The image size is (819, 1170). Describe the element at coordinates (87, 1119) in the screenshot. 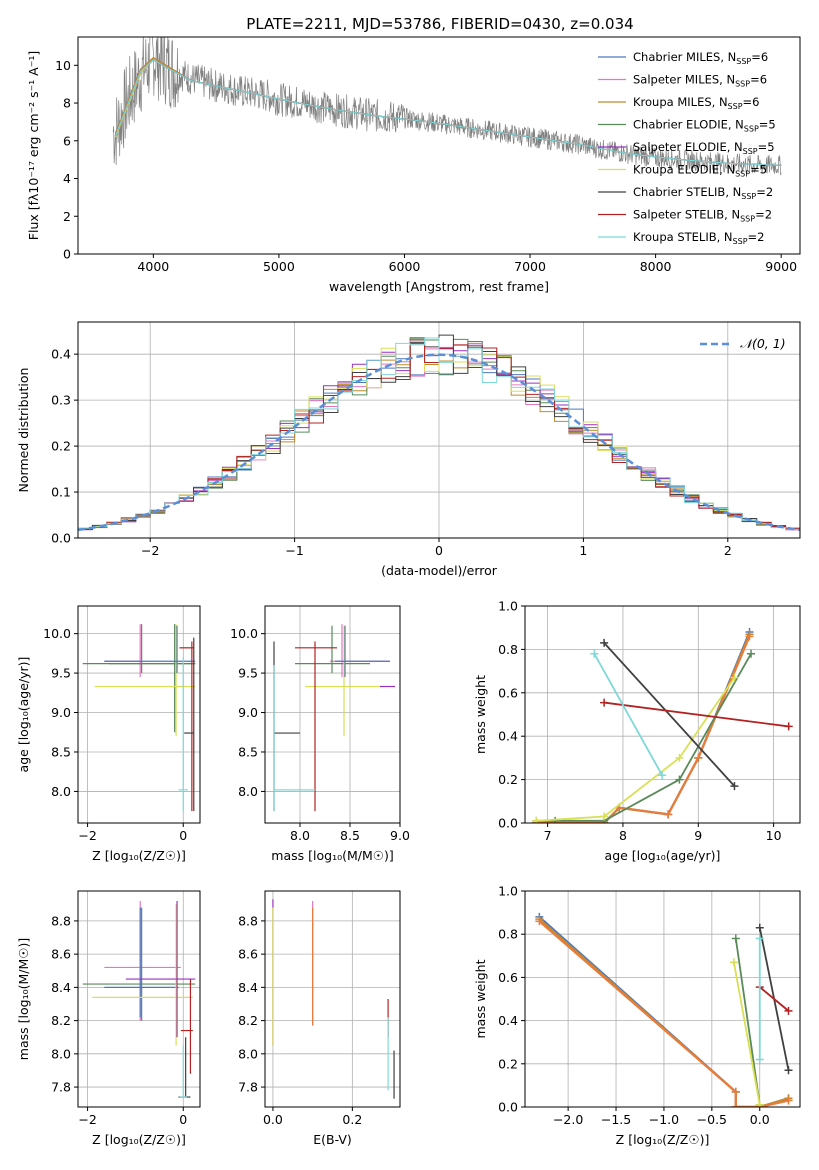

I see `x-tick-label: −2` at that location.